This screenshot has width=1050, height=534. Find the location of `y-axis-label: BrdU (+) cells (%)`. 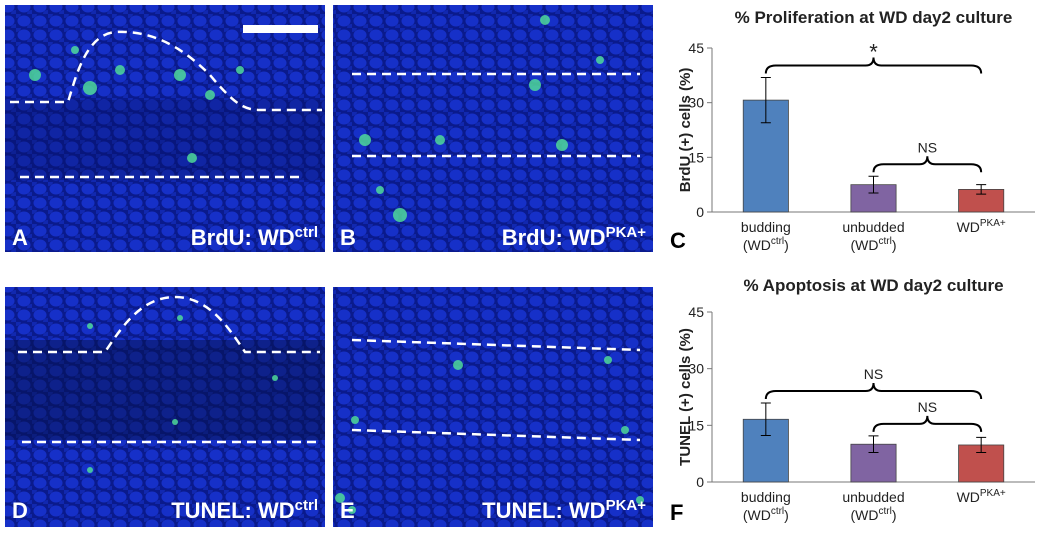

y-axis-label: BrdU (+) cells (%) is located at coordinates (685, 130).